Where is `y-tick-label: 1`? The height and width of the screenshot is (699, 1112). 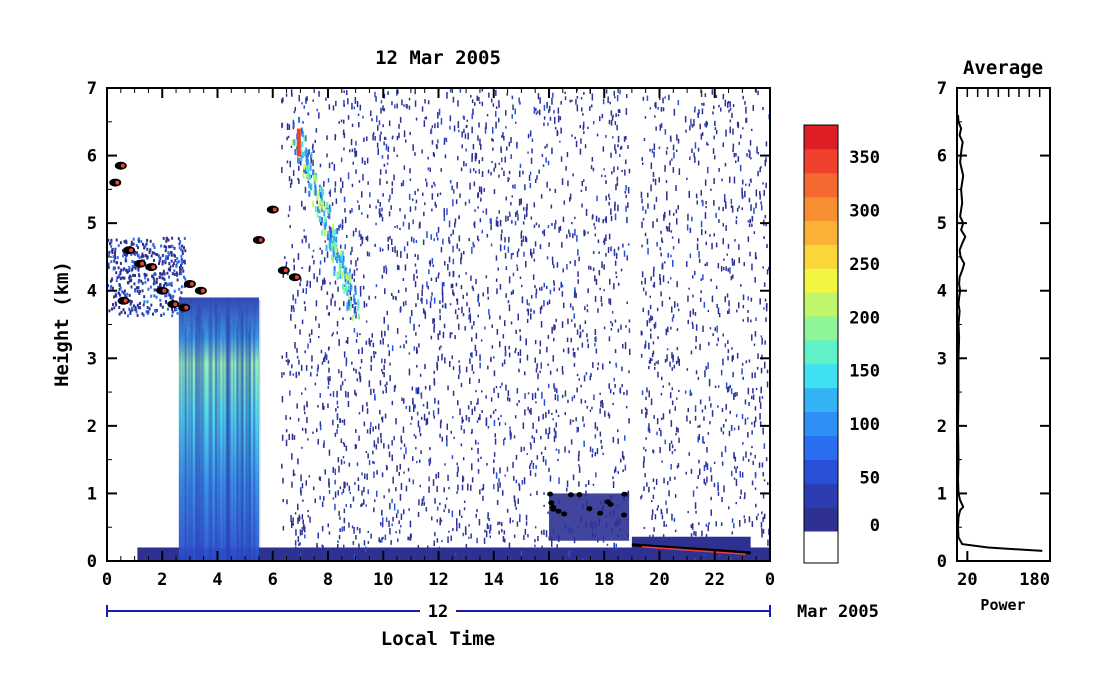 y-tick-label: 1 is located at coordinates (92, 494).